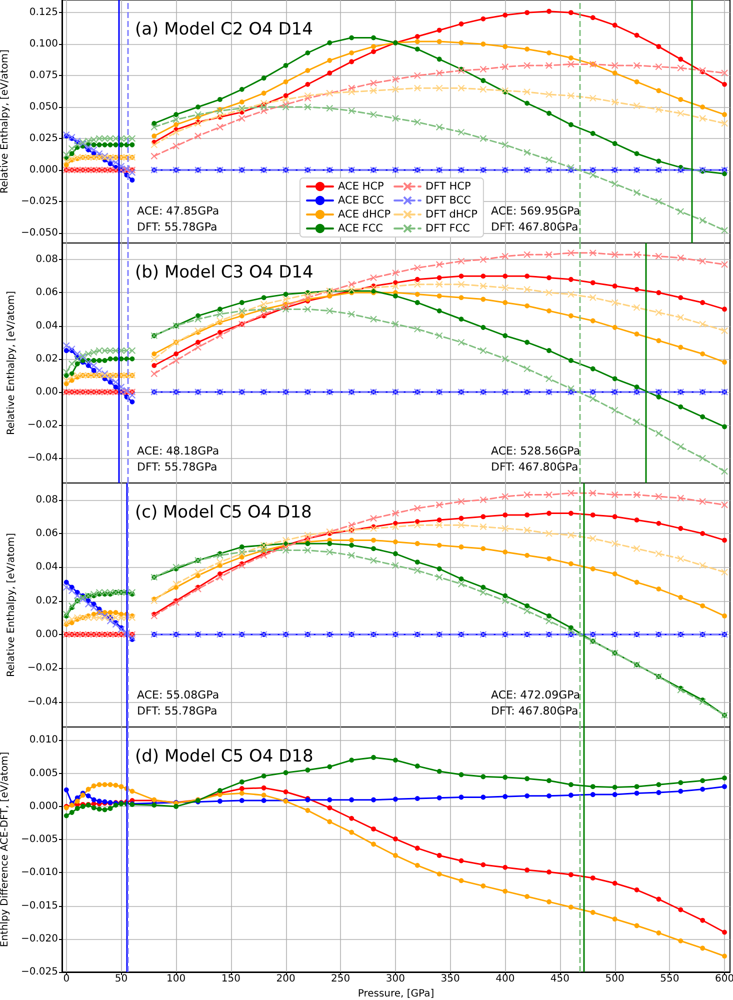 This screenshot has height=1000, width=733. What do you see at coordinates (670, 979) in the screenshot?
I see `x-tick-label: 550` at bounding box center [670, 979].